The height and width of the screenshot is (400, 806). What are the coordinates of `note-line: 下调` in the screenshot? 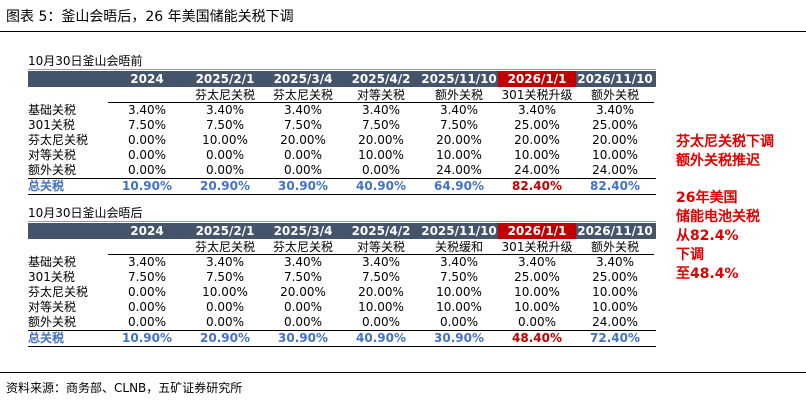 It's located at (690, 255).